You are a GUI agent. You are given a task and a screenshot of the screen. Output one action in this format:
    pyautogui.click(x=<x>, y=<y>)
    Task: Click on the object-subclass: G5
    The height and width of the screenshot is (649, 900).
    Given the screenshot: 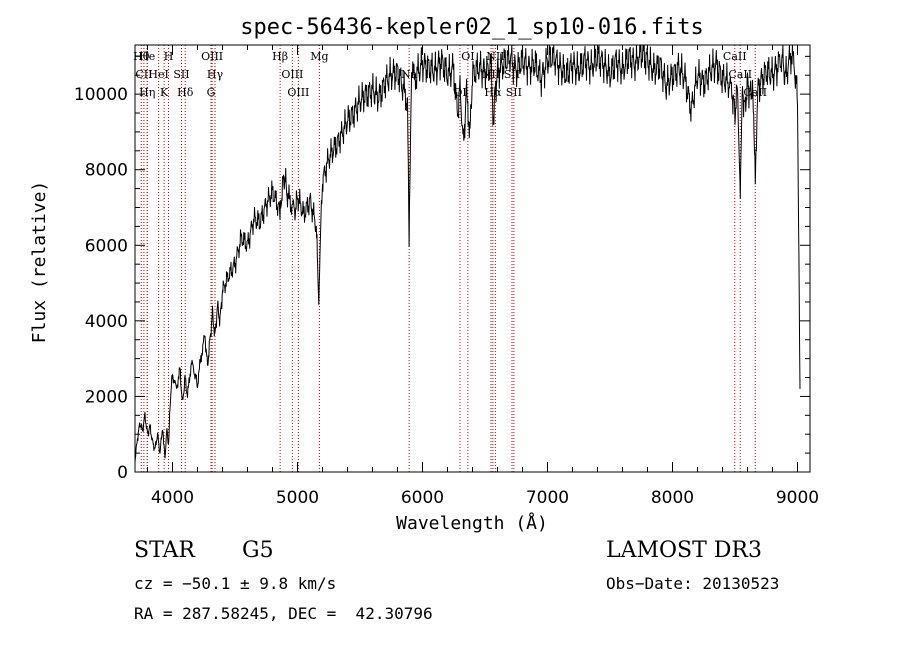 What is the action you would take?
    pyautogui.click(x=258, y=550)
    